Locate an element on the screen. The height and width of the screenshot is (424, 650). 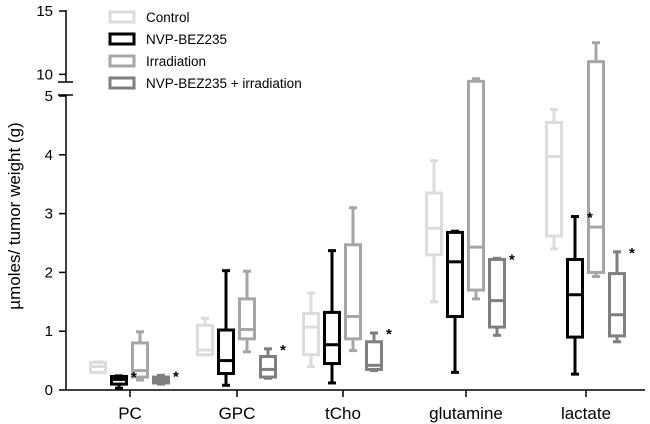
legend-label: Irradiation is located at coordinates (176, 61).